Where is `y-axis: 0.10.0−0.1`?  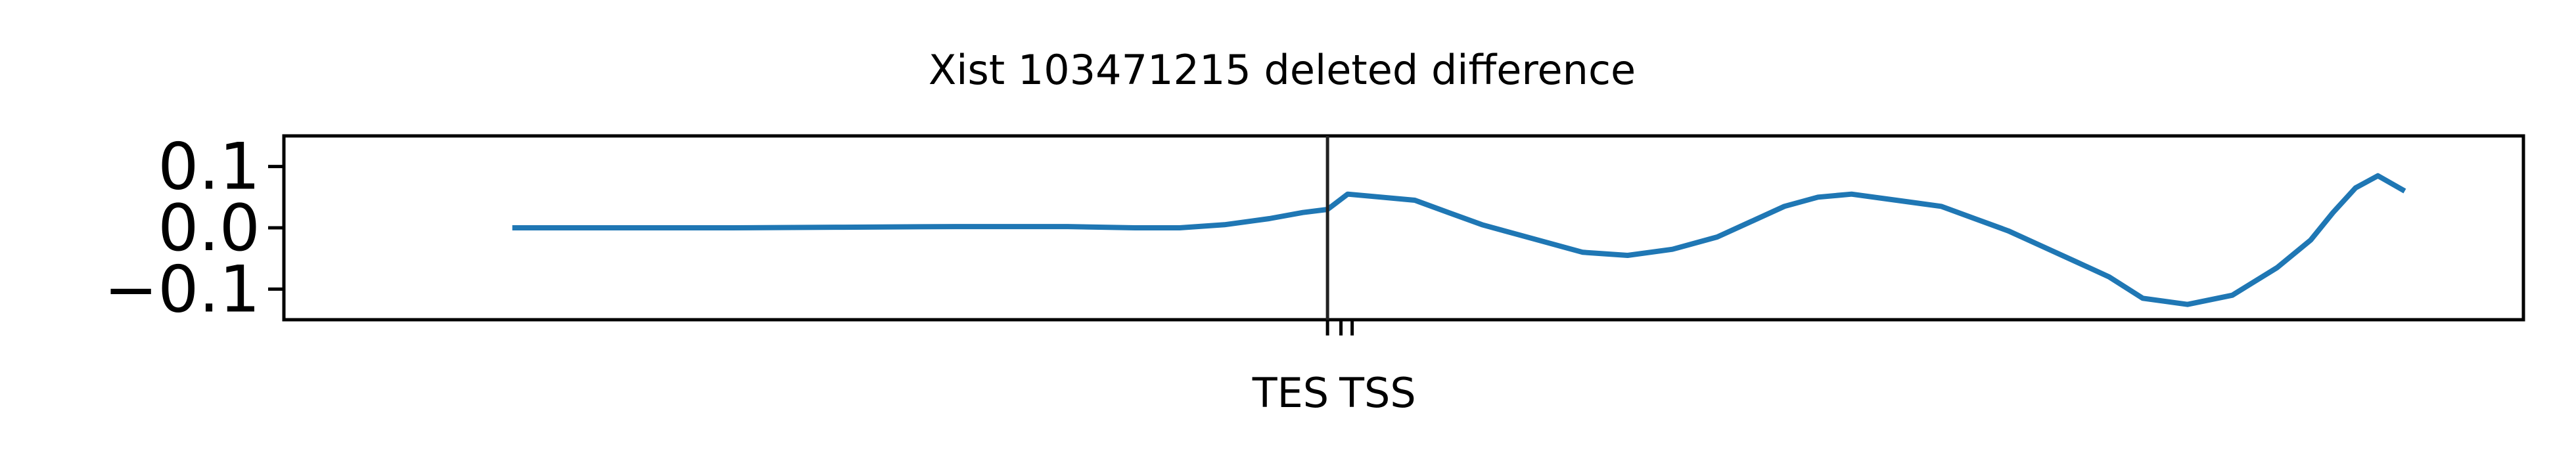 y-axis: 0.10.0−0.1 is located at coordinates (194, 228).